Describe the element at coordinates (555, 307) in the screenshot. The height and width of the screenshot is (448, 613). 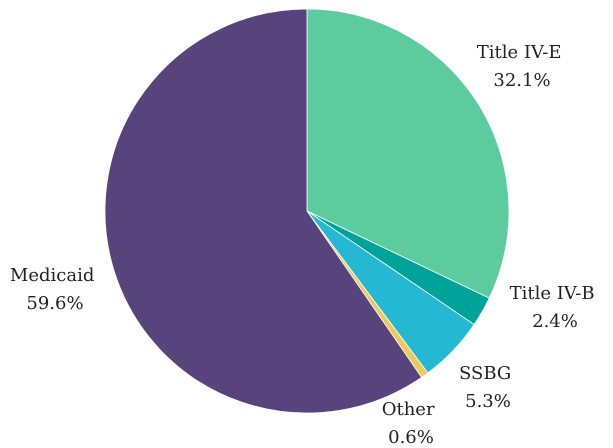
I see `slice-label-title-iv-b: Title IV-B 2.4%` at that location.